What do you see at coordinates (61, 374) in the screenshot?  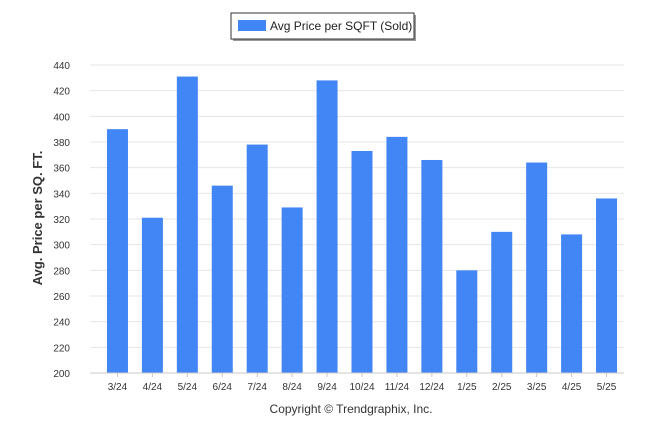 I see `y-tick-label: 200` at bounding box center [61, 374].